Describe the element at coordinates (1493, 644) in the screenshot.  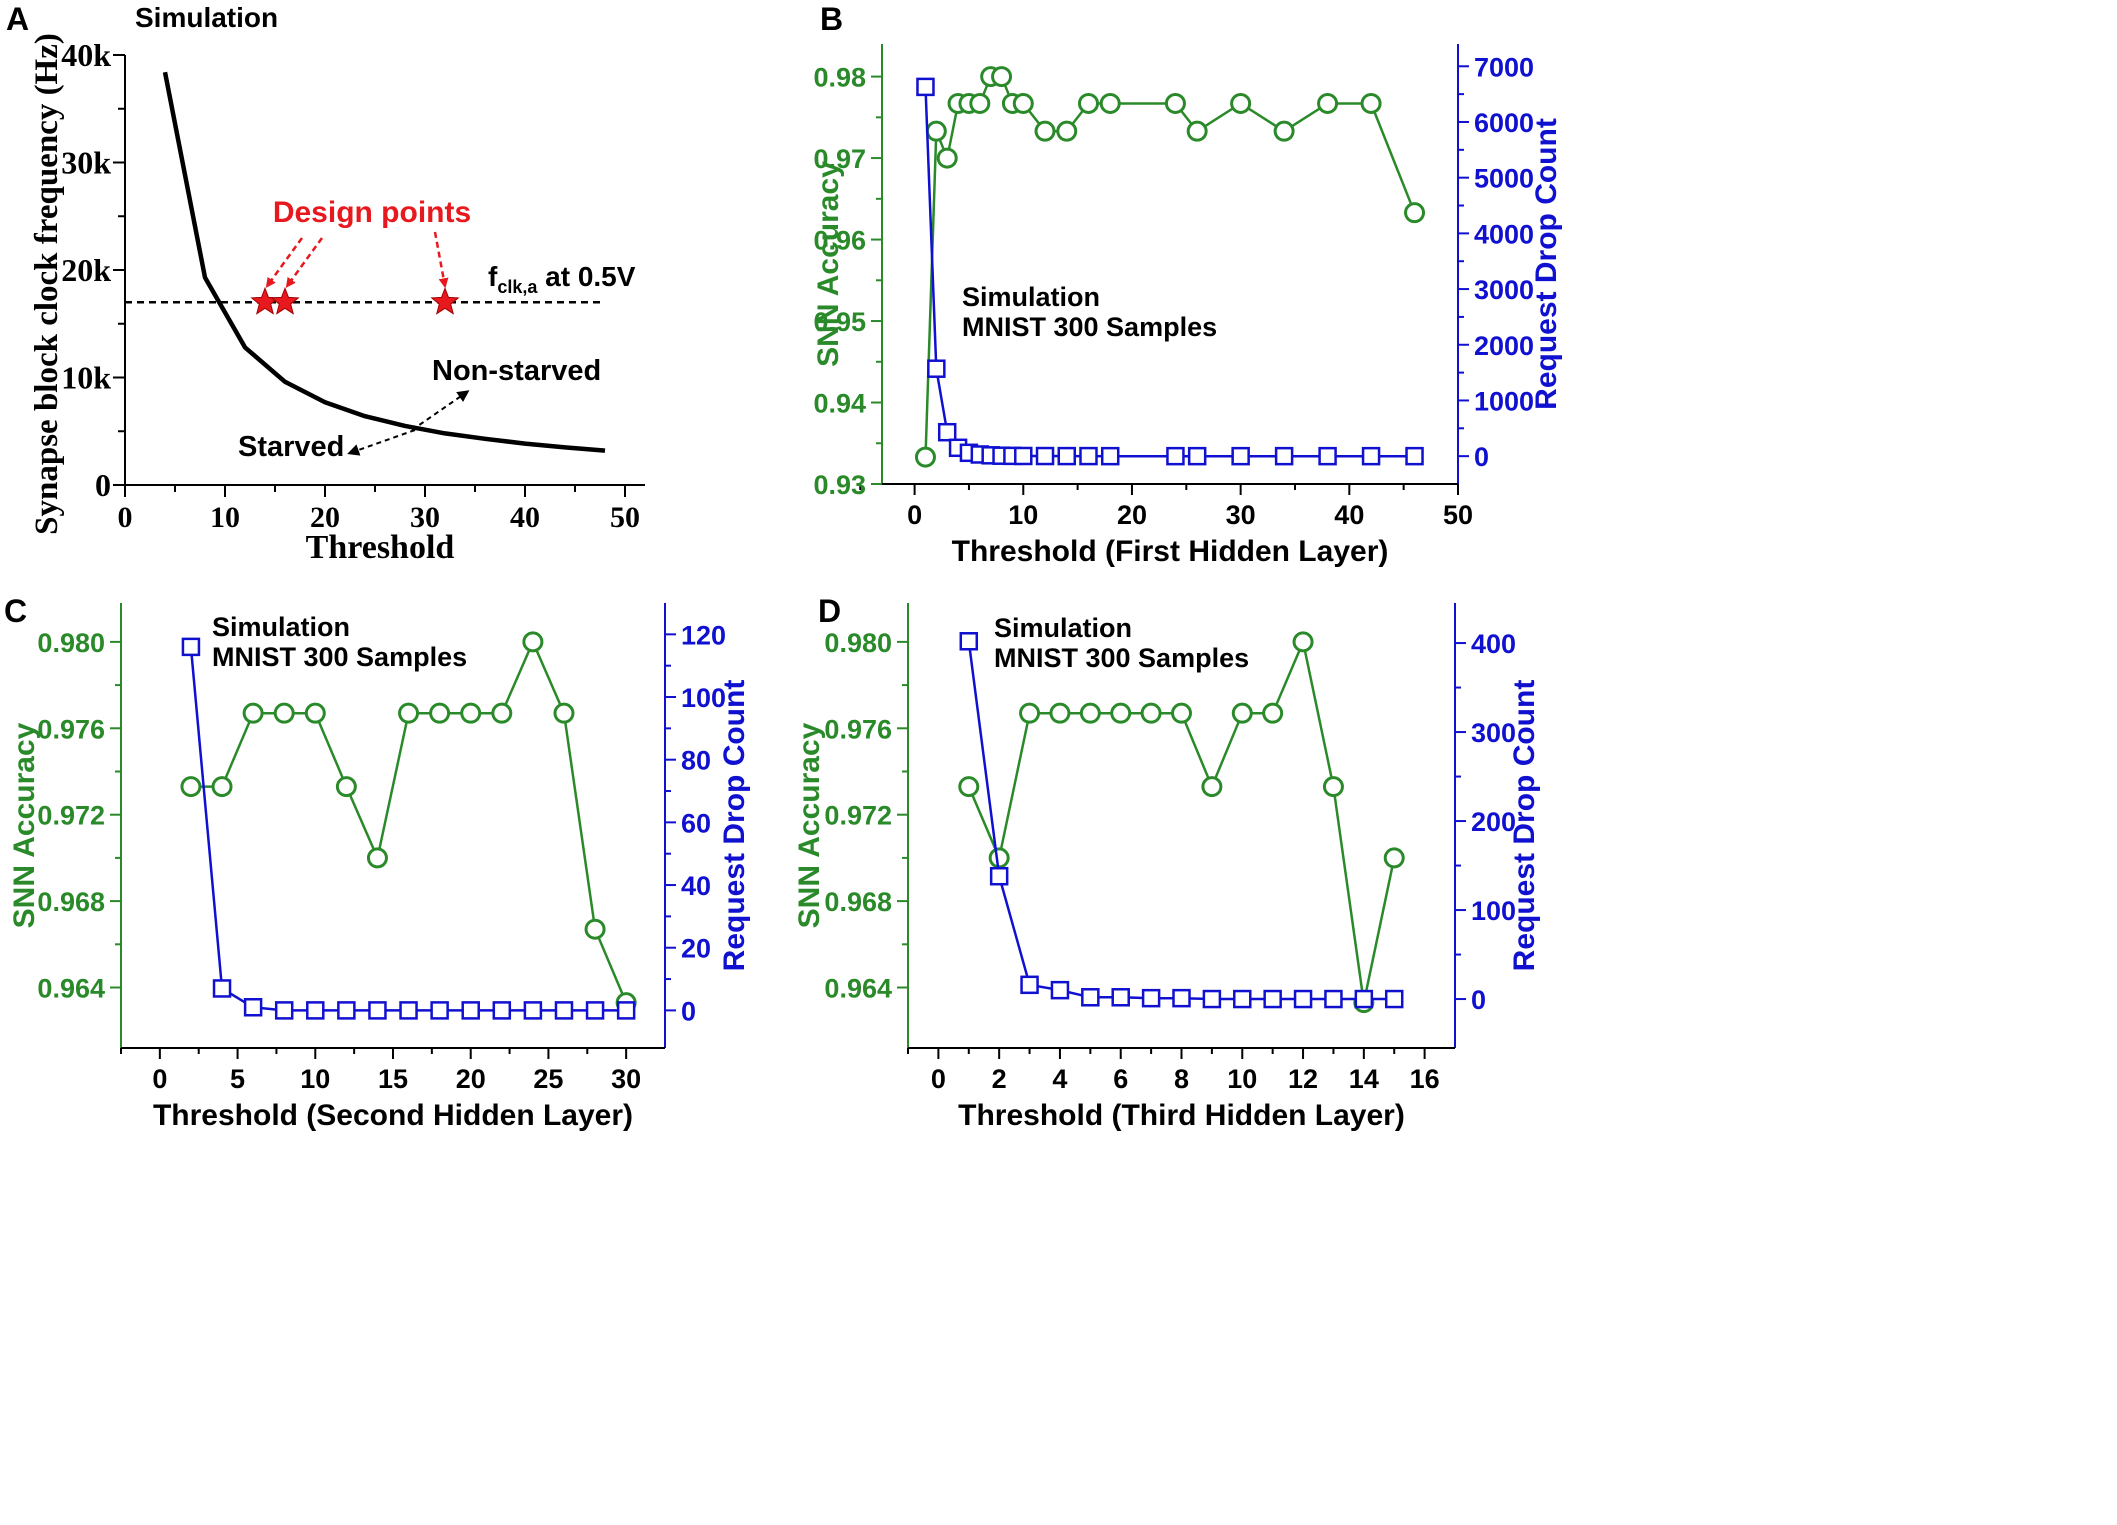
I see `panel-d-right-tick-label: 400` at that location.